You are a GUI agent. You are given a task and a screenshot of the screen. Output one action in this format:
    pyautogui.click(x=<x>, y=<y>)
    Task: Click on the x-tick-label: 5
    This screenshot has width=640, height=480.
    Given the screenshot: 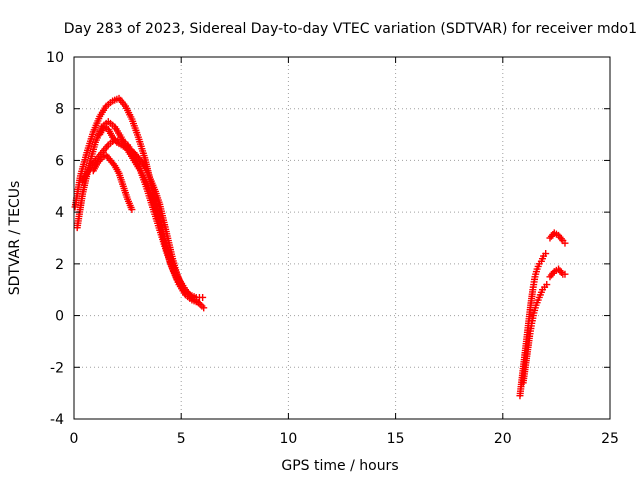 What is the action you would take?
    pyautogui.click(x=181, y=439)
    